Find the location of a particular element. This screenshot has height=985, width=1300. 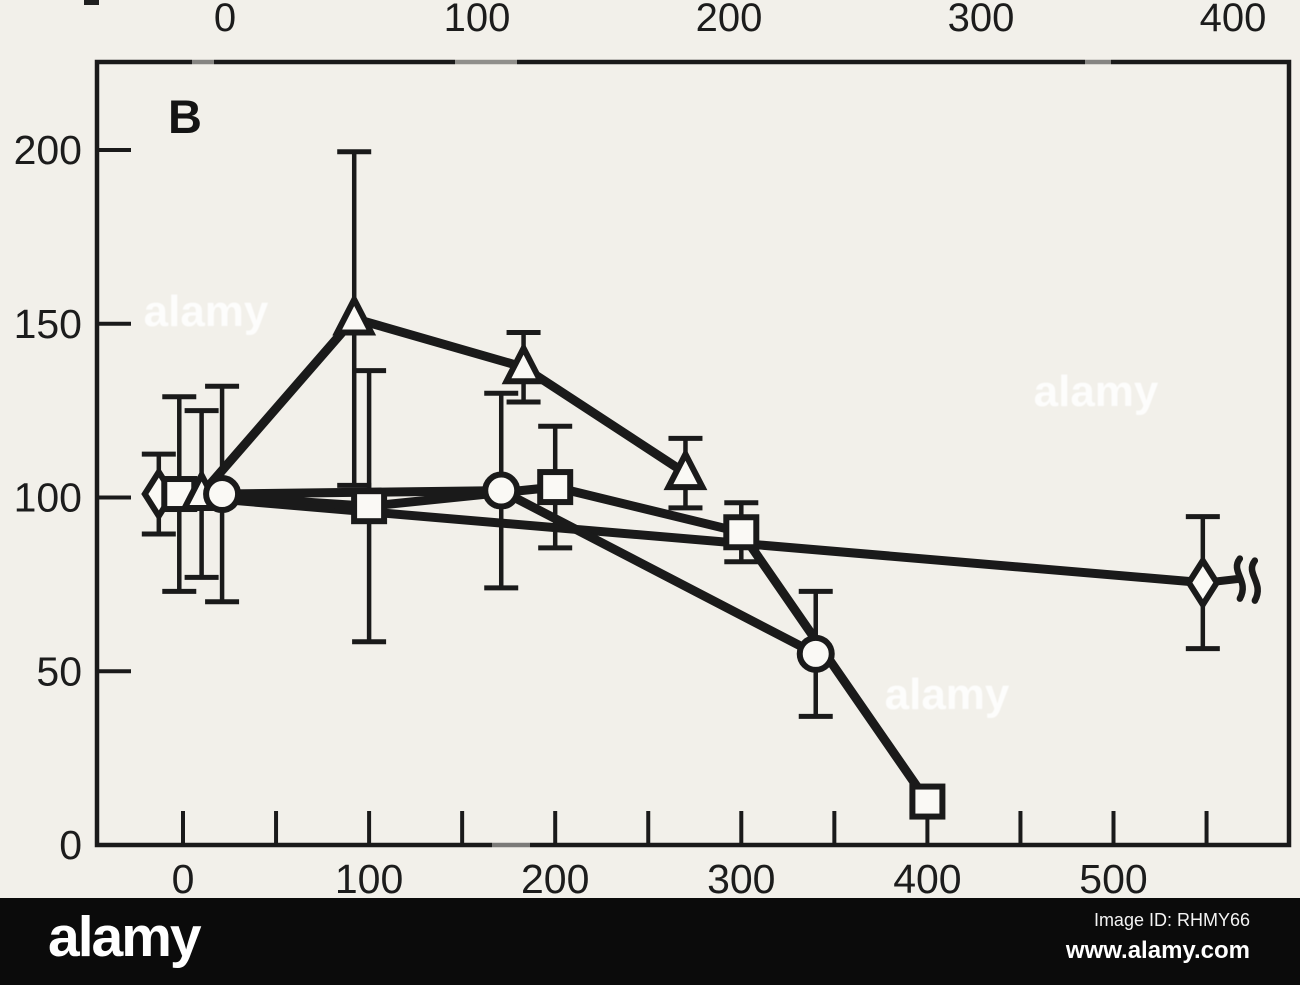

y-axis-tick-label: 0 is located at coordinates (70, 845).